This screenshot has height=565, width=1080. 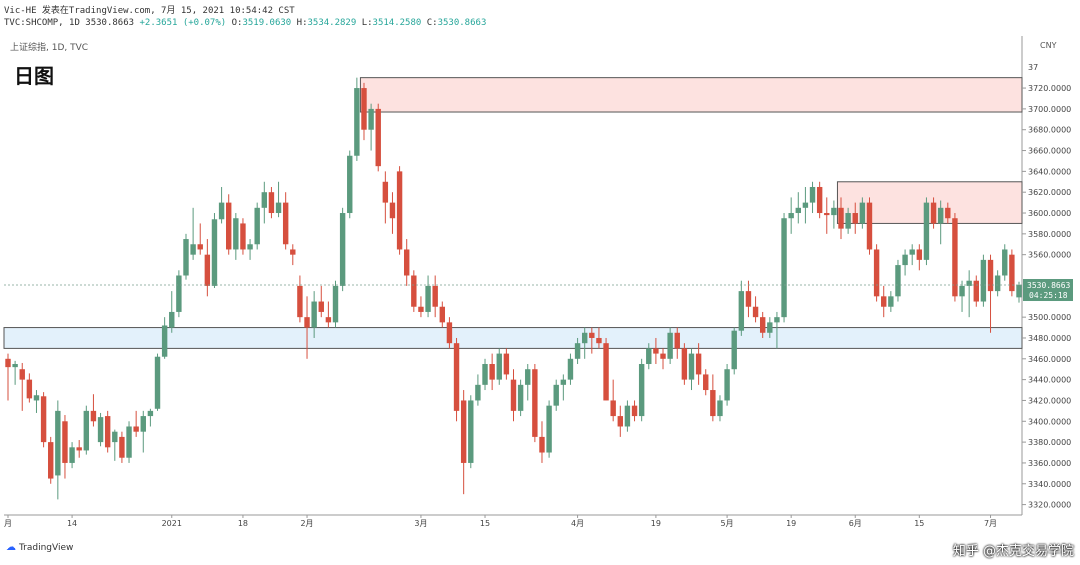 I want to click on tradingview-cloud-icon: ☁, so click(x=11, y=547).